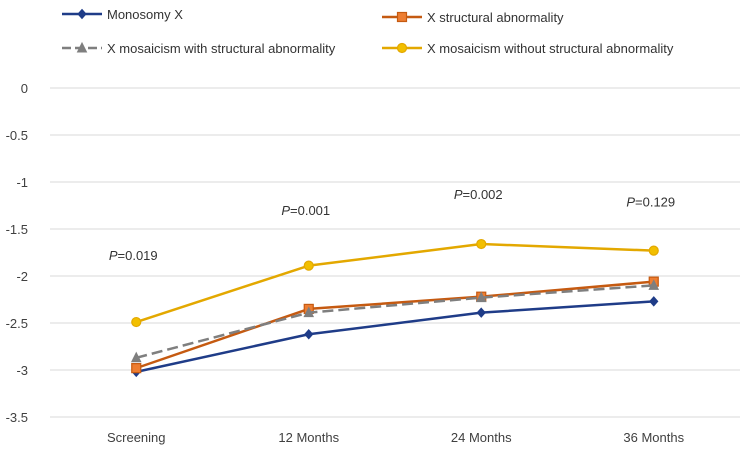  What do you see at coordinates (133, 255) in the screenshot?
I see `p-value-label: P=0.019` at bounding box center [133, 255].